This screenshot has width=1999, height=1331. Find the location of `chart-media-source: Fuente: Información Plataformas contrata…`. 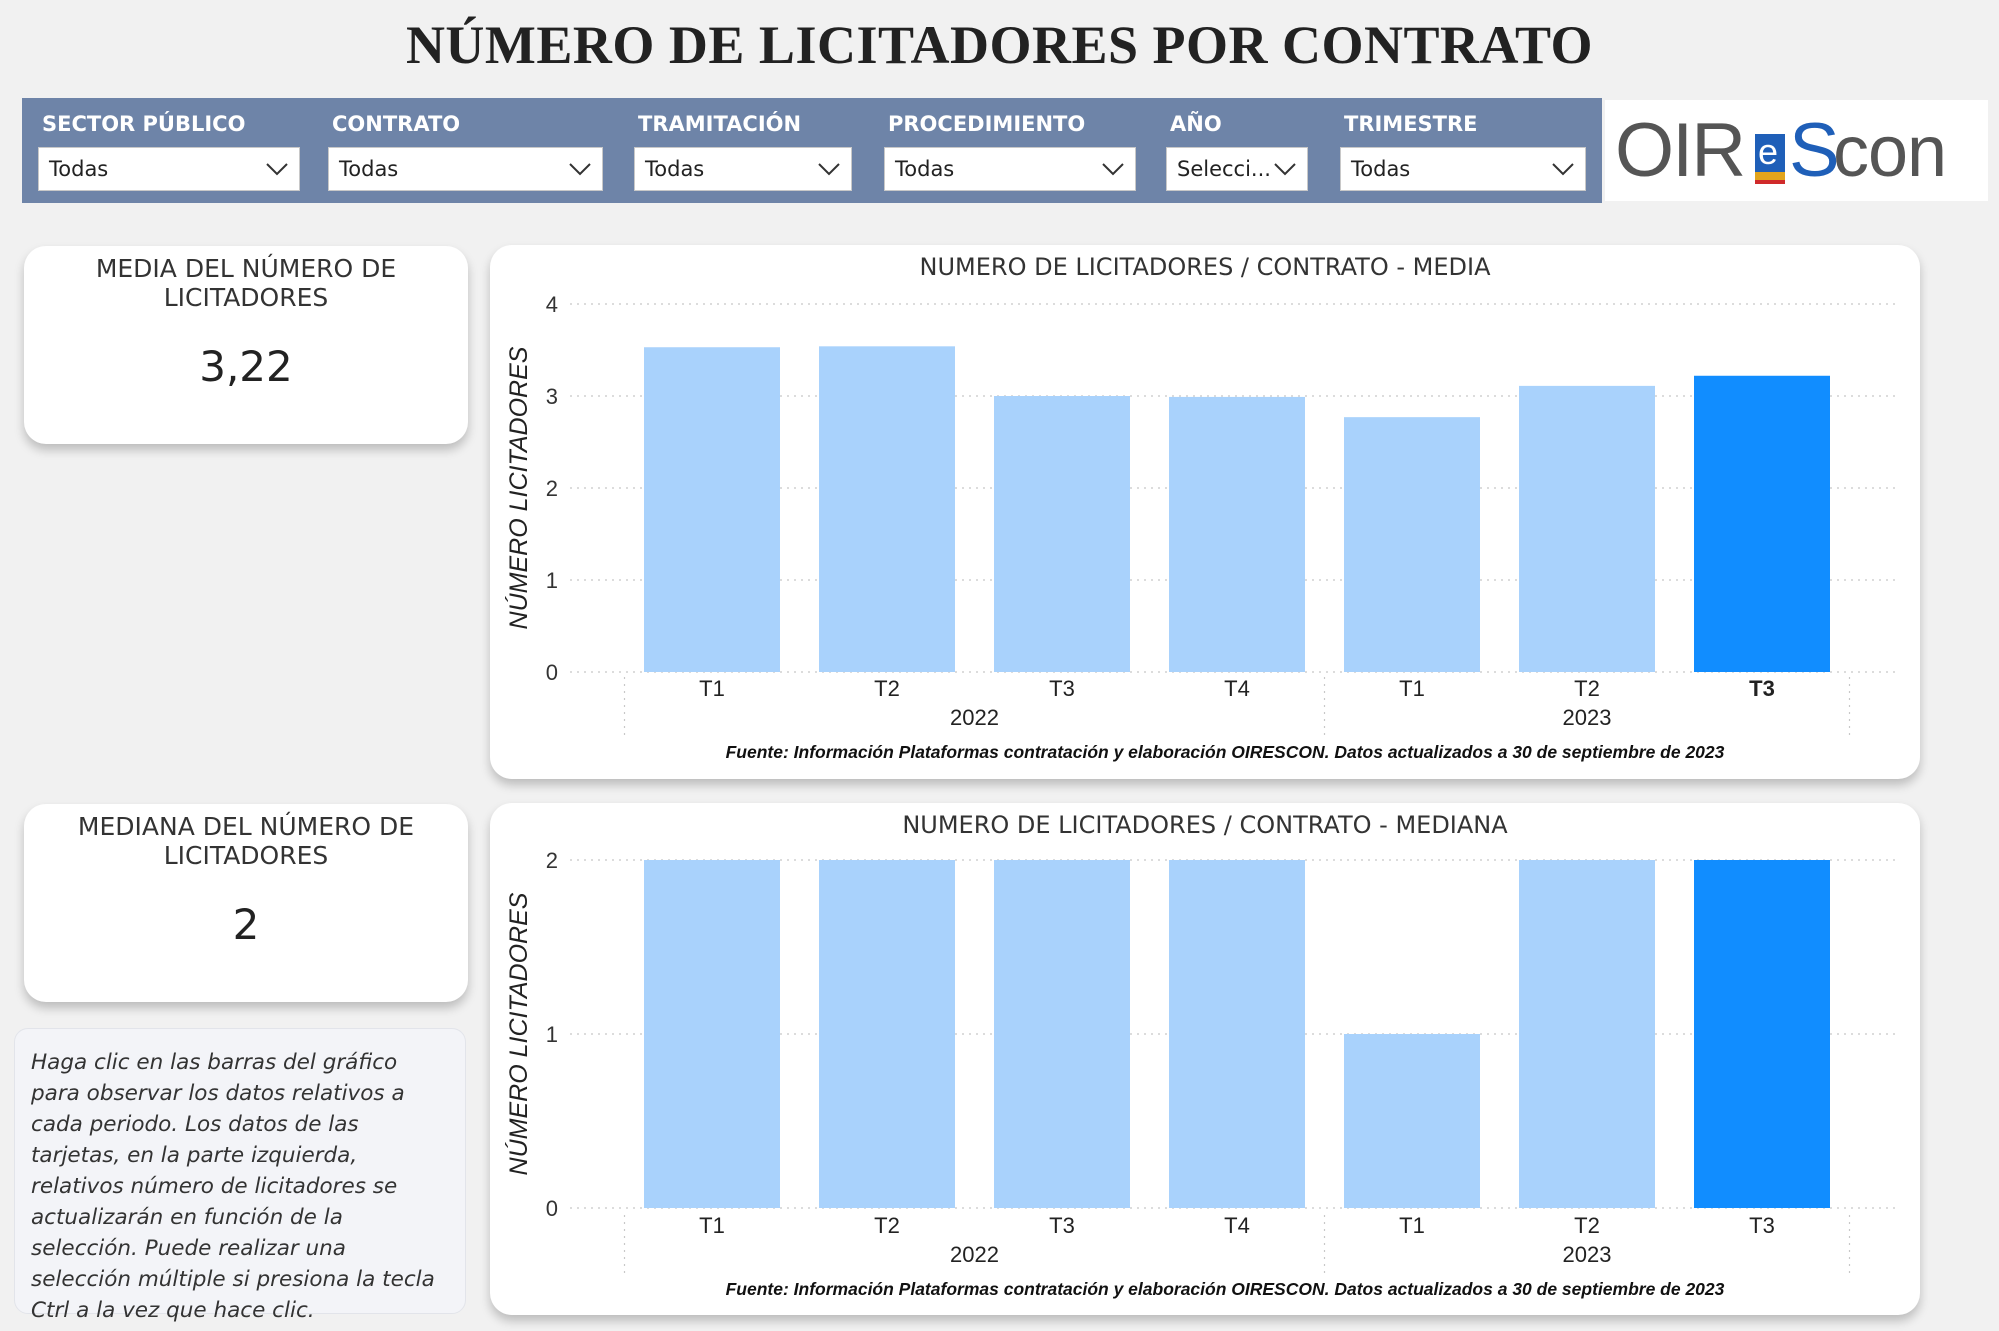

chart-media-source: Fuente: Información Plataformas contrata… is located at coordinates (1225, 752).